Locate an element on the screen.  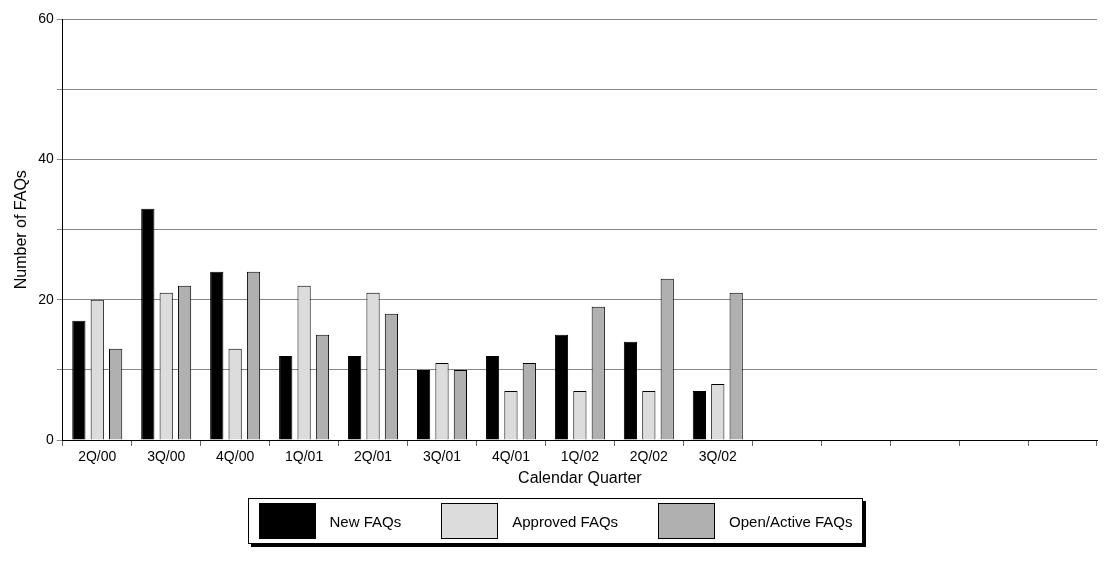
legend-label: New FAQs is located at coordinates (365, 521).